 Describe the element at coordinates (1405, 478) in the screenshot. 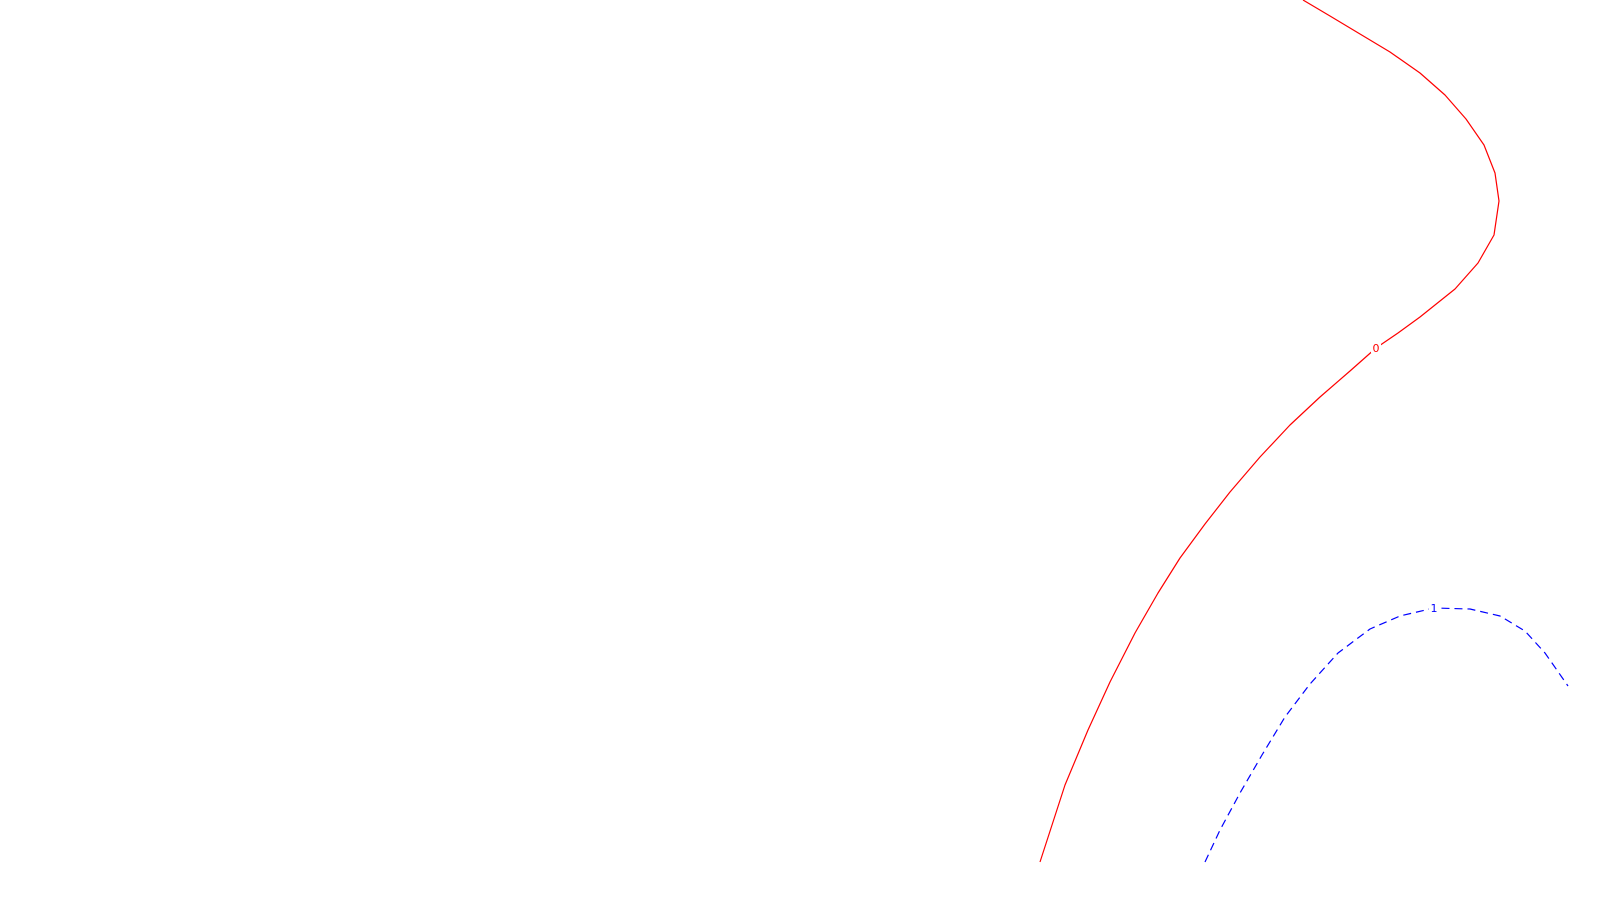

I see `contour-labels: 01` at that location.